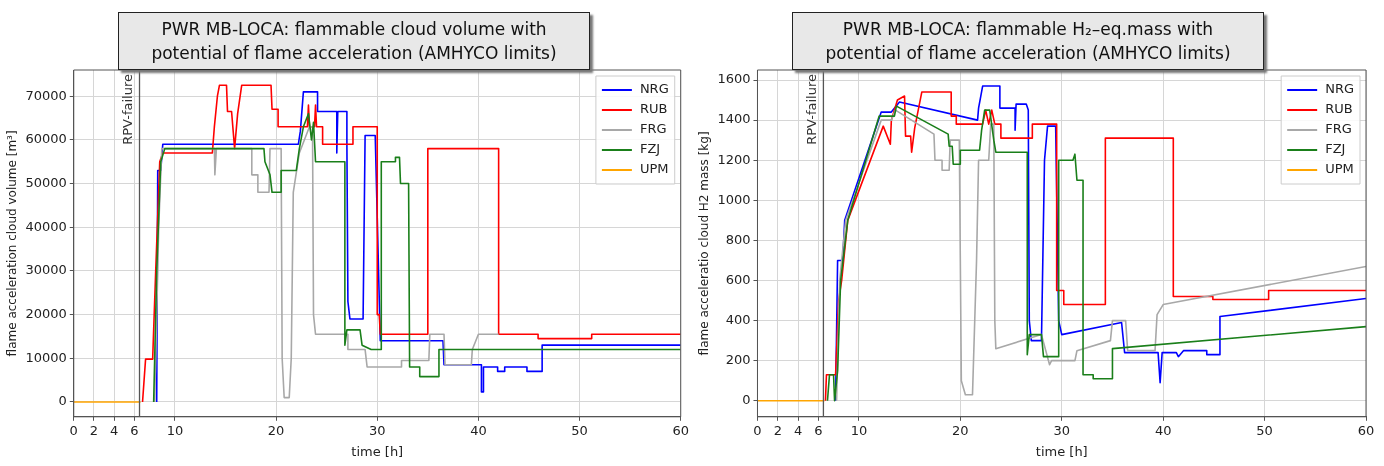  Describe the element at coordinates (12, 243) in the screenshot. I see `y-axis-title: flame acceleration cloud volume [m³]` at that location.